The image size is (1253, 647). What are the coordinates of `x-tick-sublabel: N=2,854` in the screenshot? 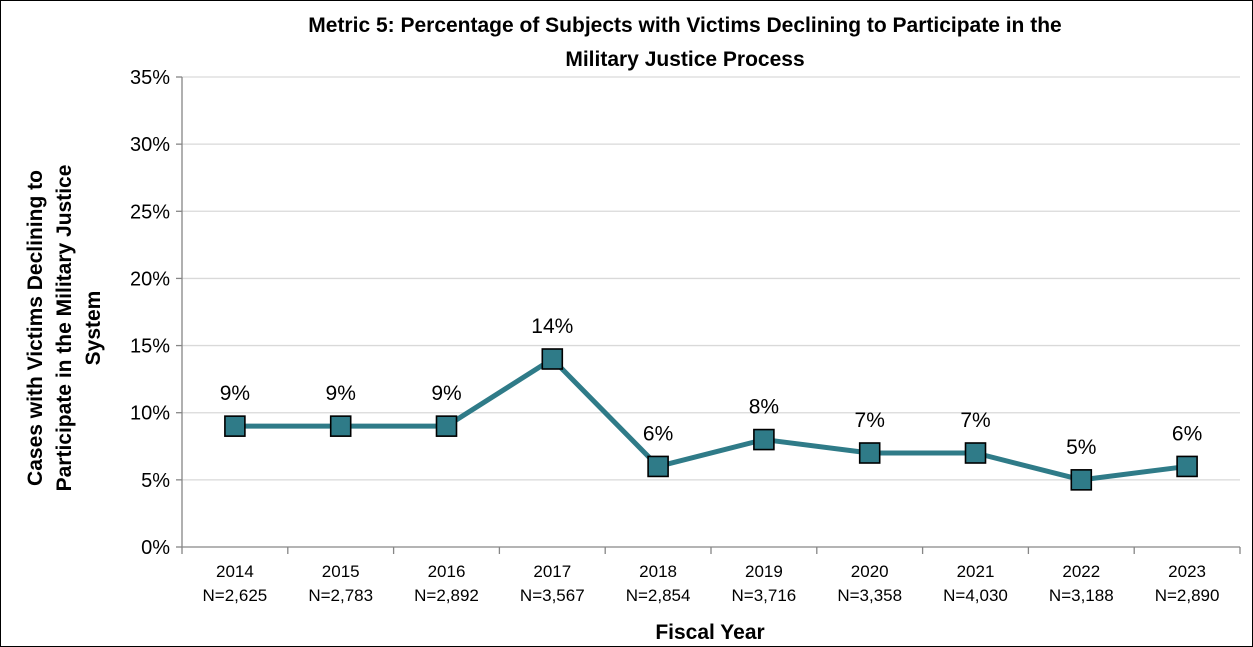 It's located at (658, 595).